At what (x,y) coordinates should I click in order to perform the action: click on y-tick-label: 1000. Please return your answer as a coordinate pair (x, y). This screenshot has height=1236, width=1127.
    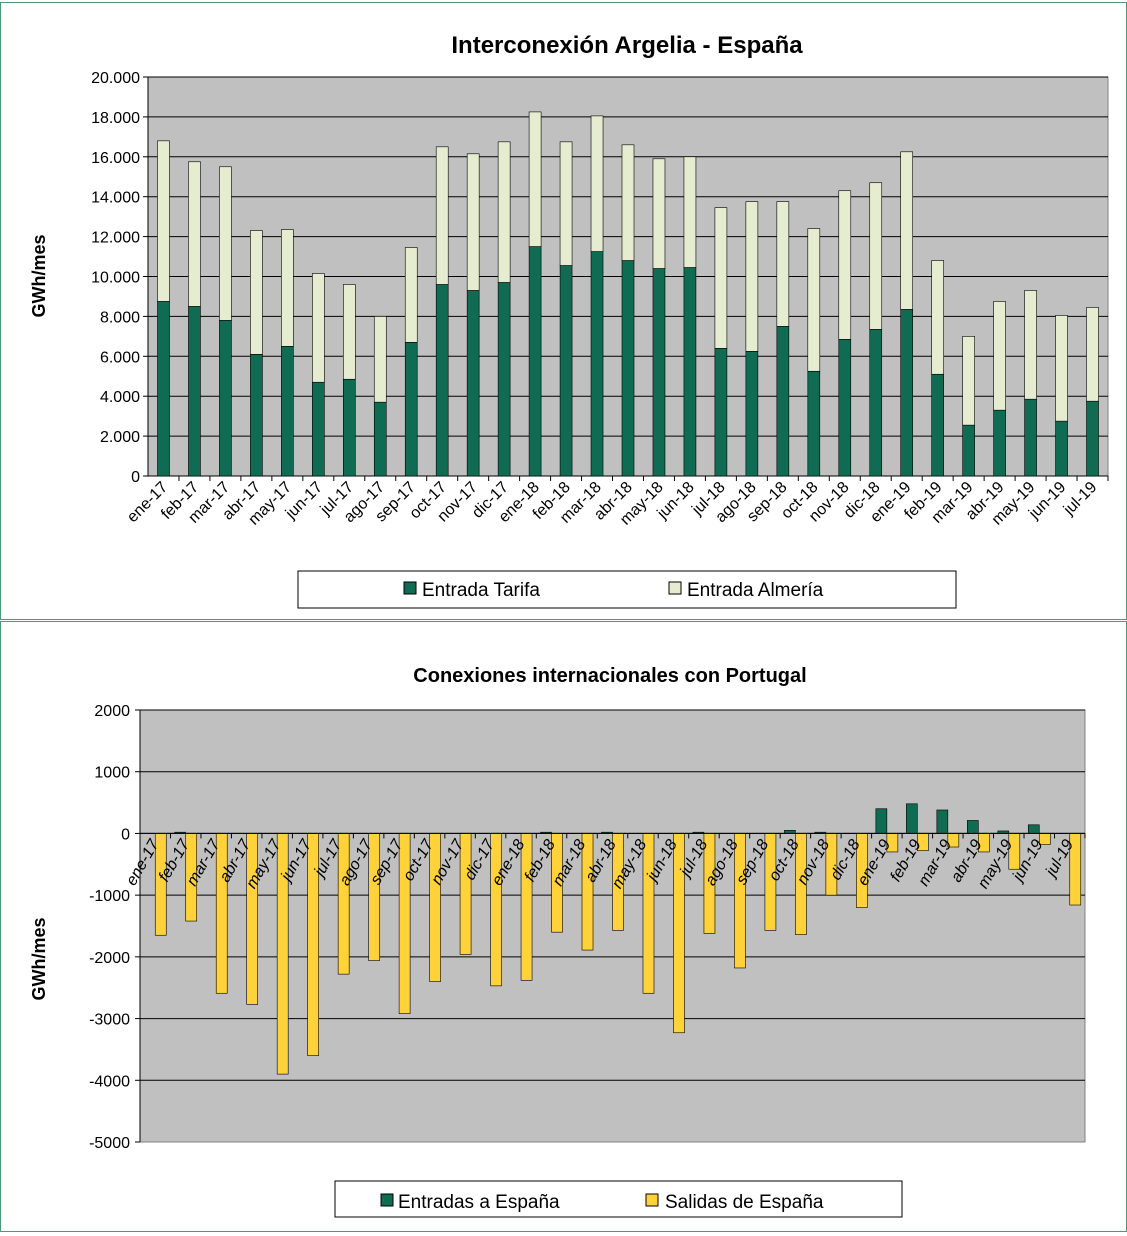
    Looking at the image, I should click on (112, 773).